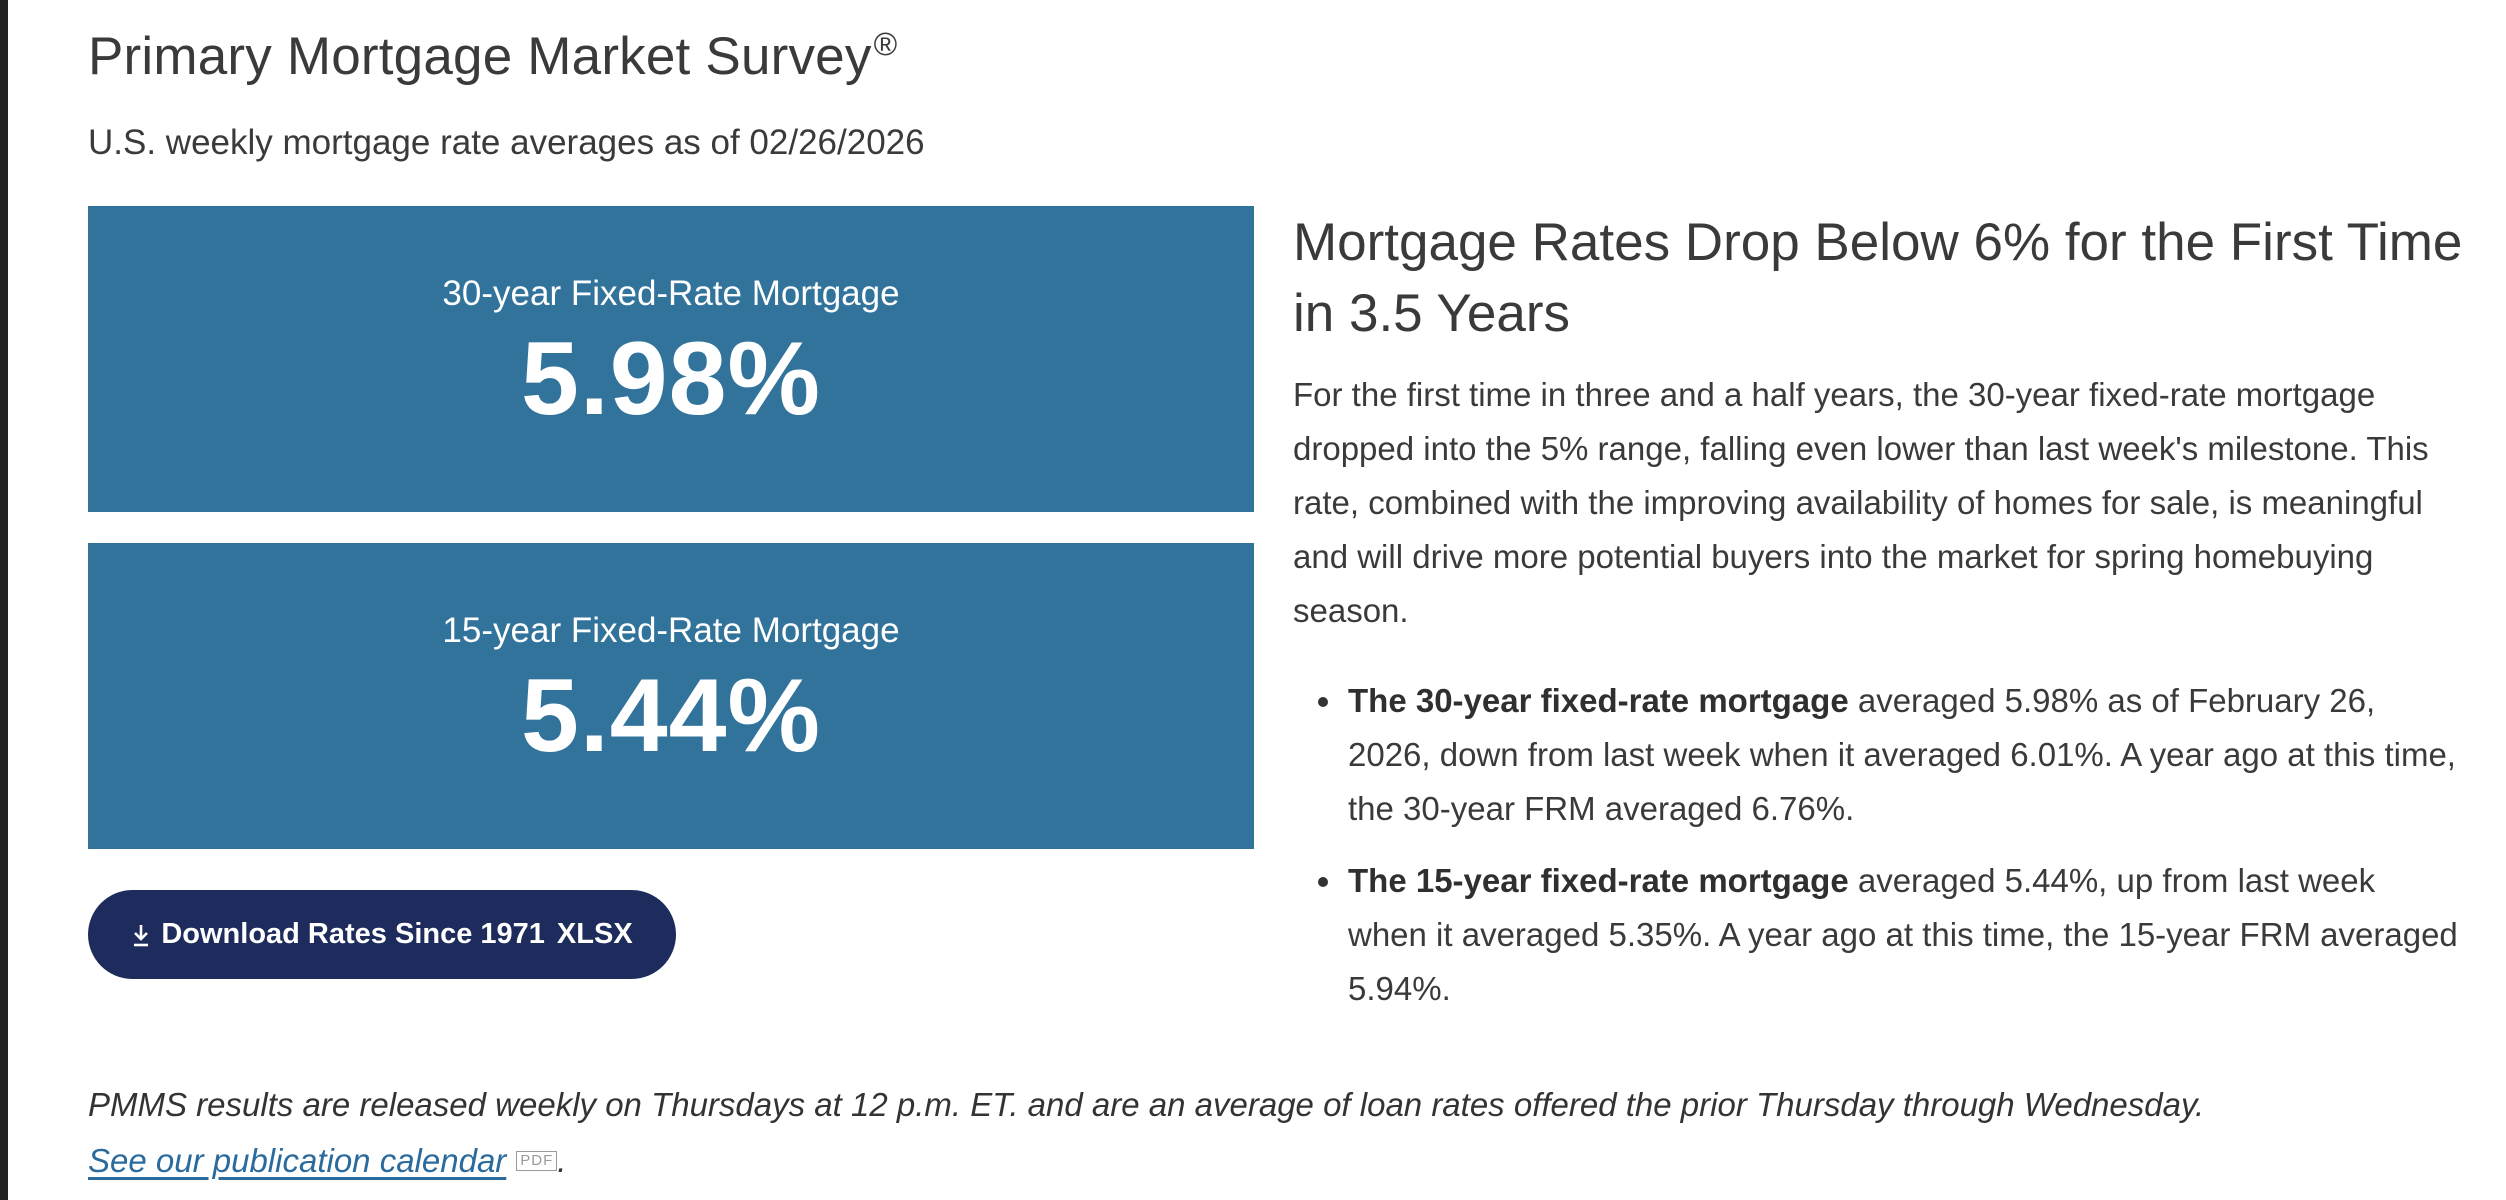  What do you see at coordinates (537, 1161) in the screenshot?
I see `pdf-icon: PDF` at bounding box center [537, 1161].